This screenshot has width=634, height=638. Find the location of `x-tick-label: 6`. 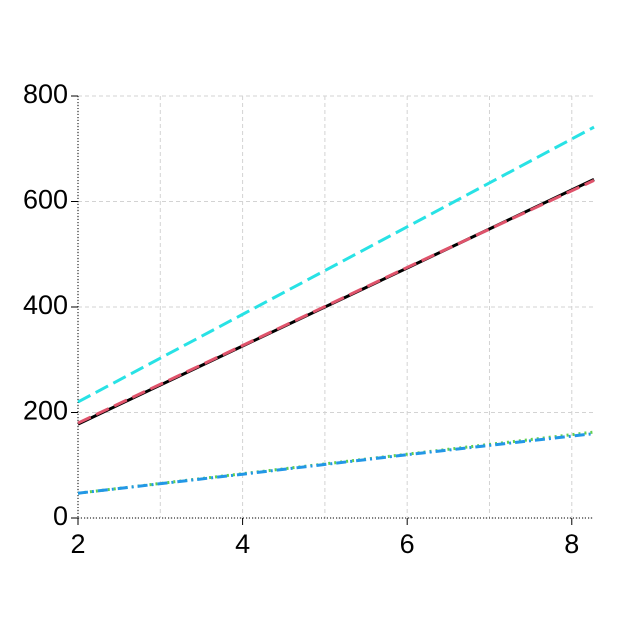

x-tick-label: 6 is located at coordinates (407, 544).